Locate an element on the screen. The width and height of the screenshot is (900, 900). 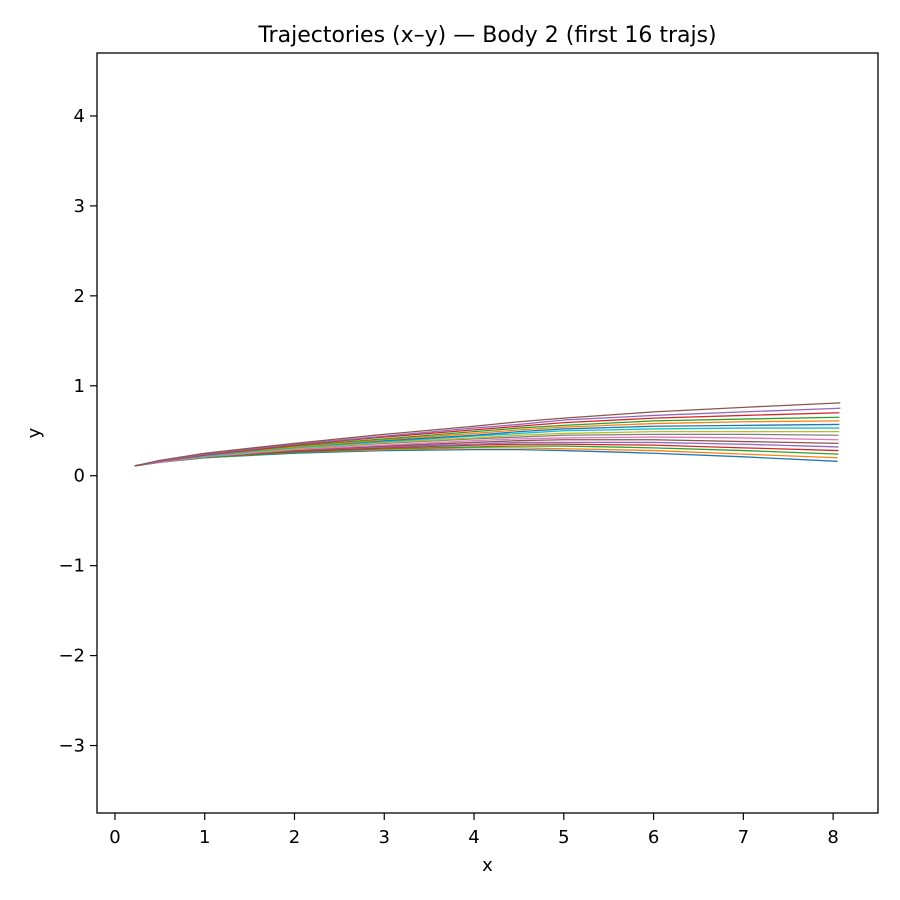
y-axis-ticks: −3 −2 −1 0 1 2 3 4 is located at coordinates (77, 431).